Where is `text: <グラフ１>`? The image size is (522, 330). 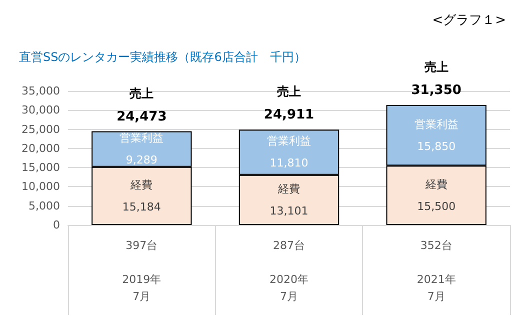
text: <グラフ１> is located at coordinates (469, 20).